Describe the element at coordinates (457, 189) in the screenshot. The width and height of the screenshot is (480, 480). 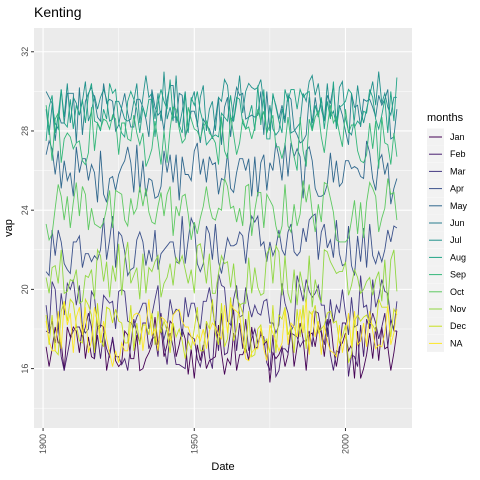
I see `legend-label: Apr` at that location.